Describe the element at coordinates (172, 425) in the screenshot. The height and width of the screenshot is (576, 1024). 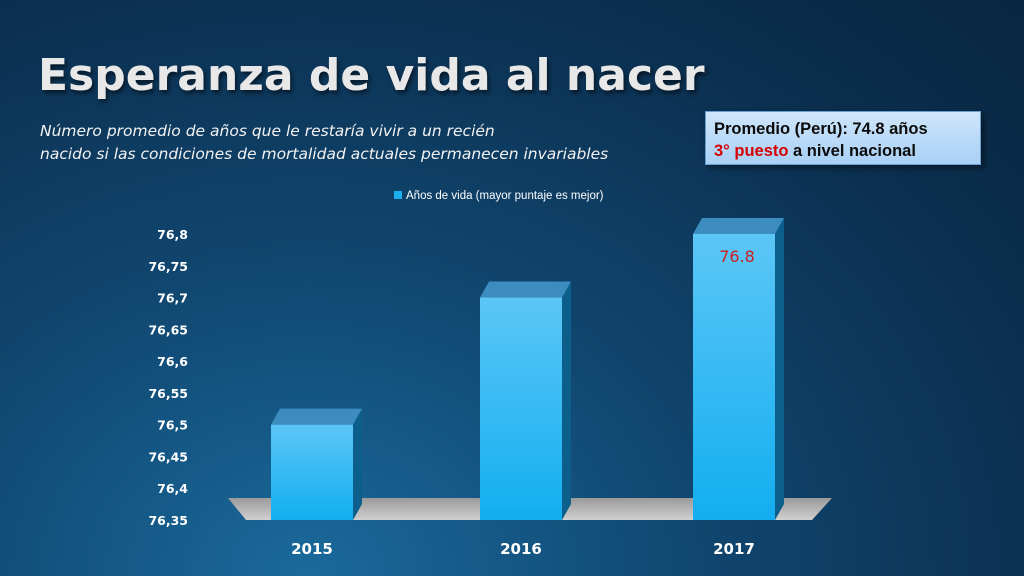
I see `y-tick-label: 76,5` at that location.